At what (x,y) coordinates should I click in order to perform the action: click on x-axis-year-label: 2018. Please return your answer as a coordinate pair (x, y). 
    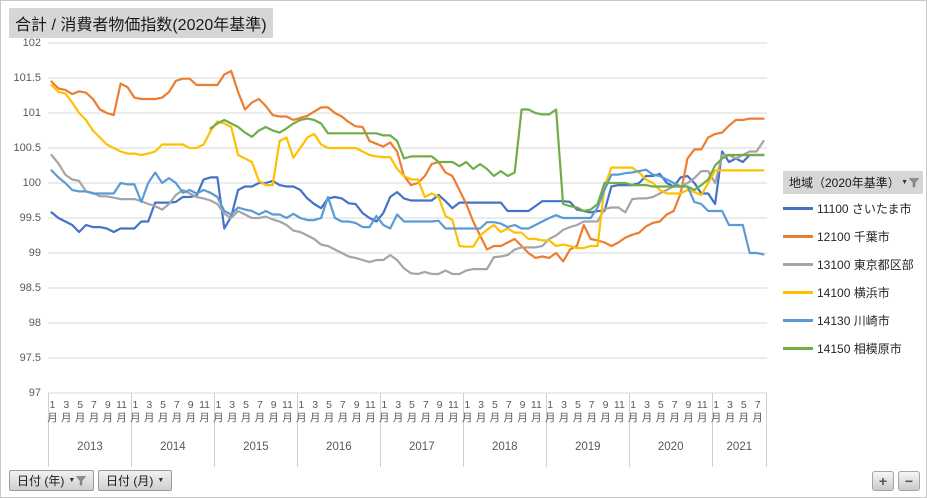
    Looking at the image, I should click on (504, 447).